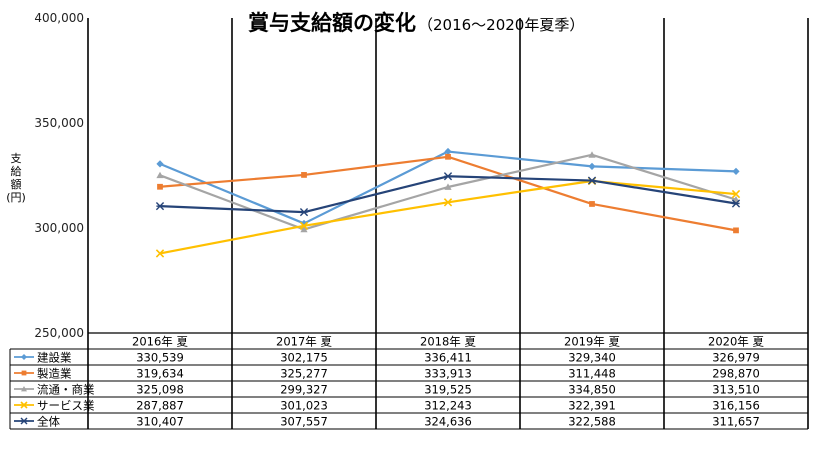  I want to click on data-label: 322,588, so click(592, 422).